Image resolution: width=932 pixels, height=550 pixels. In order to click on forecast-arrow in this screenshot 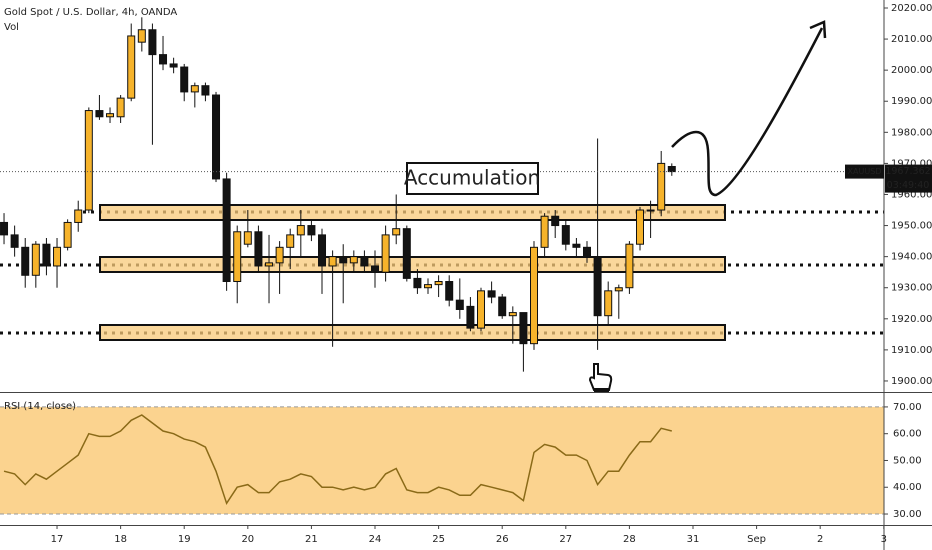, I will do `click(747, 112)`.